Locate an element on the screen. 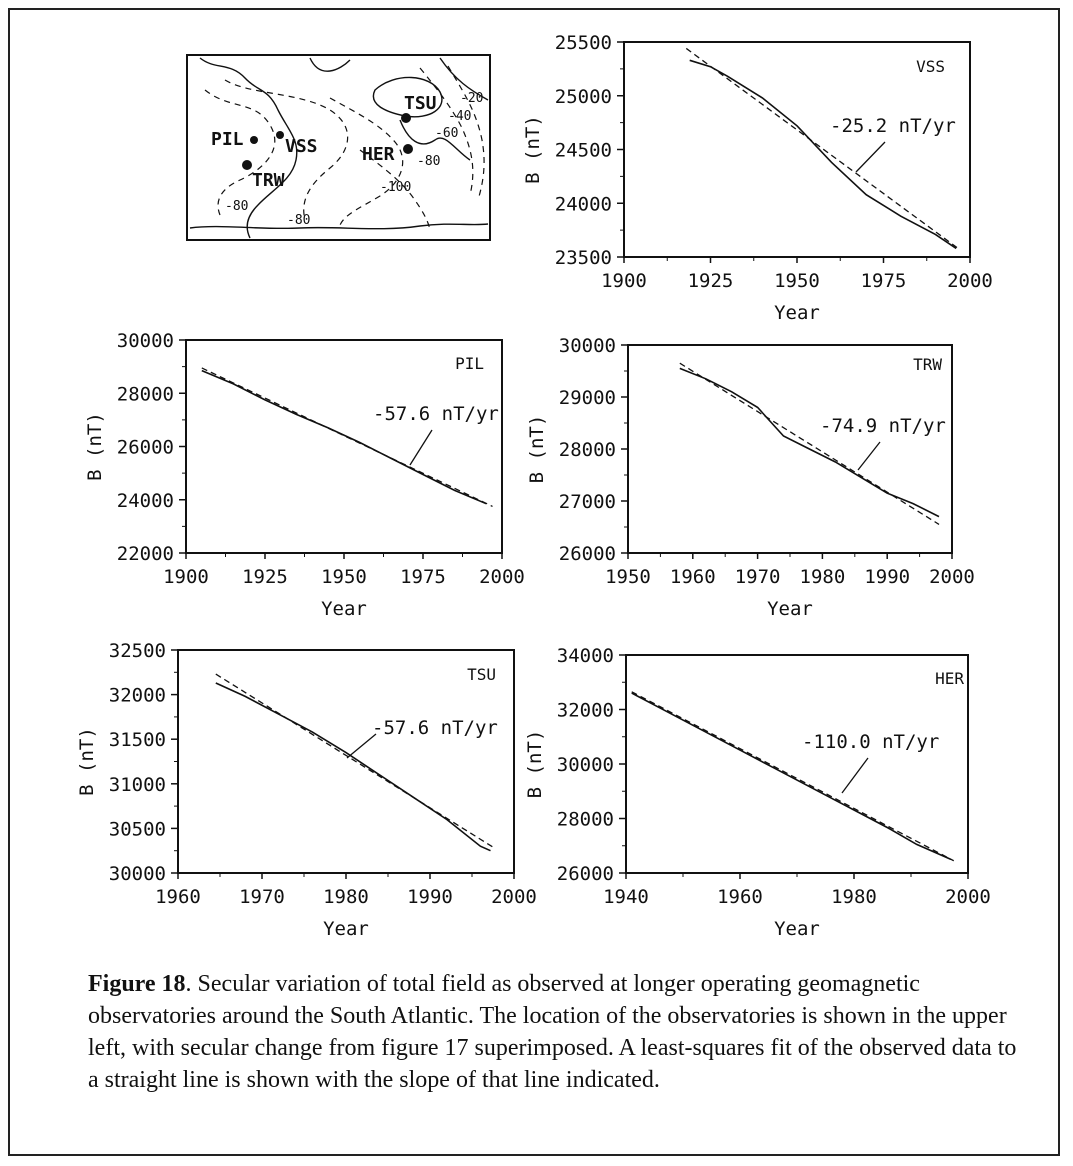  contour-label: -100 is located at coordinates (395, 187).